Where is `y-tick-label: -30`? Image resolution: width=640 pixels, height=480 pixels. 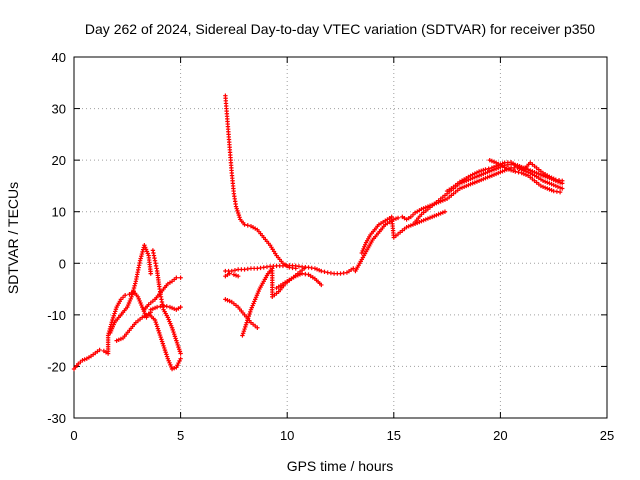 y-tick-label: -30 is located at coordinates (56, 418).